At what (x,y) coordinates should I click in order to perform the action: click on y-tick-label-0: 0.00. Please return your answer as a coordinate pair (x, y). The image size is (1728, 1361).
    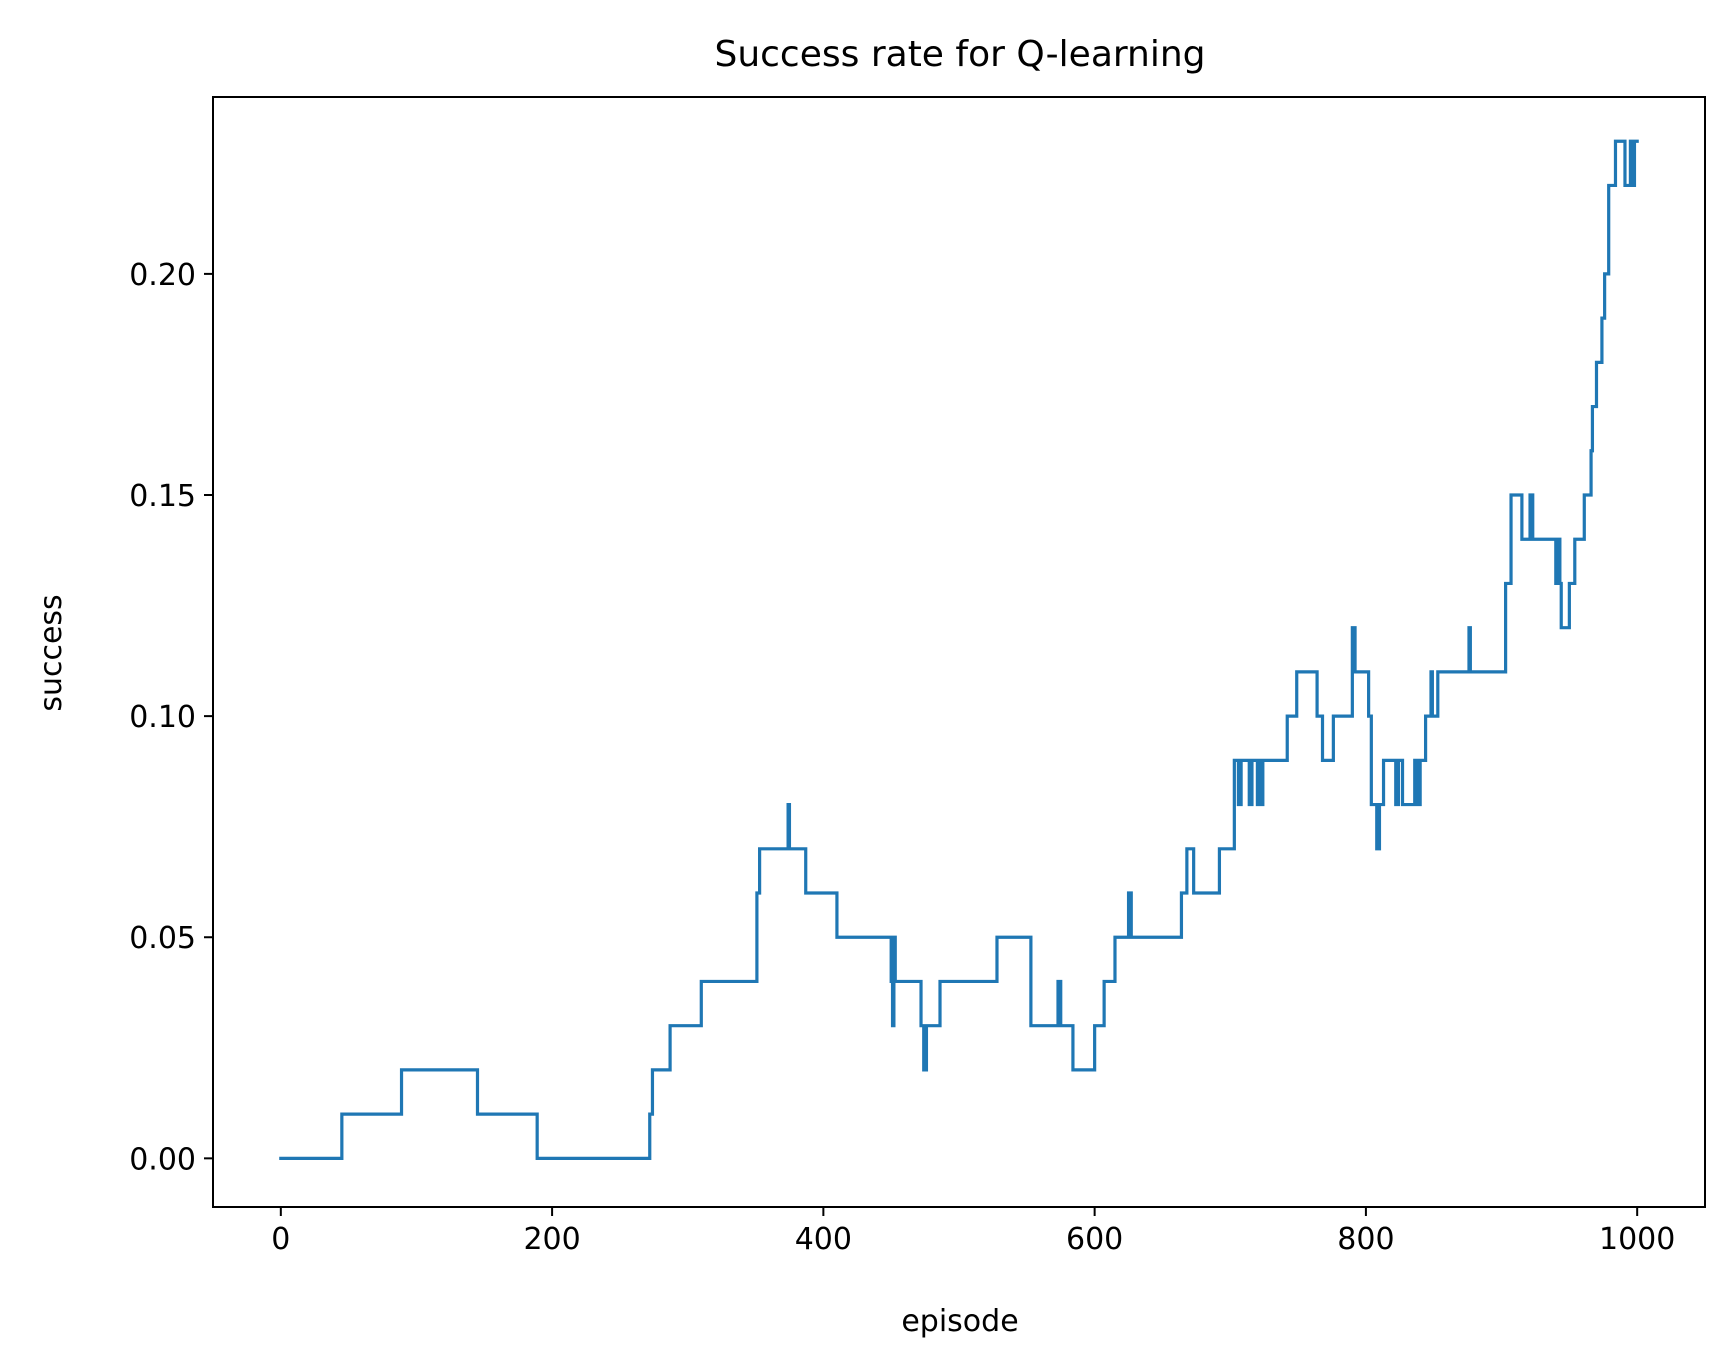
    Looking at the image, I should click on (162, 1159).